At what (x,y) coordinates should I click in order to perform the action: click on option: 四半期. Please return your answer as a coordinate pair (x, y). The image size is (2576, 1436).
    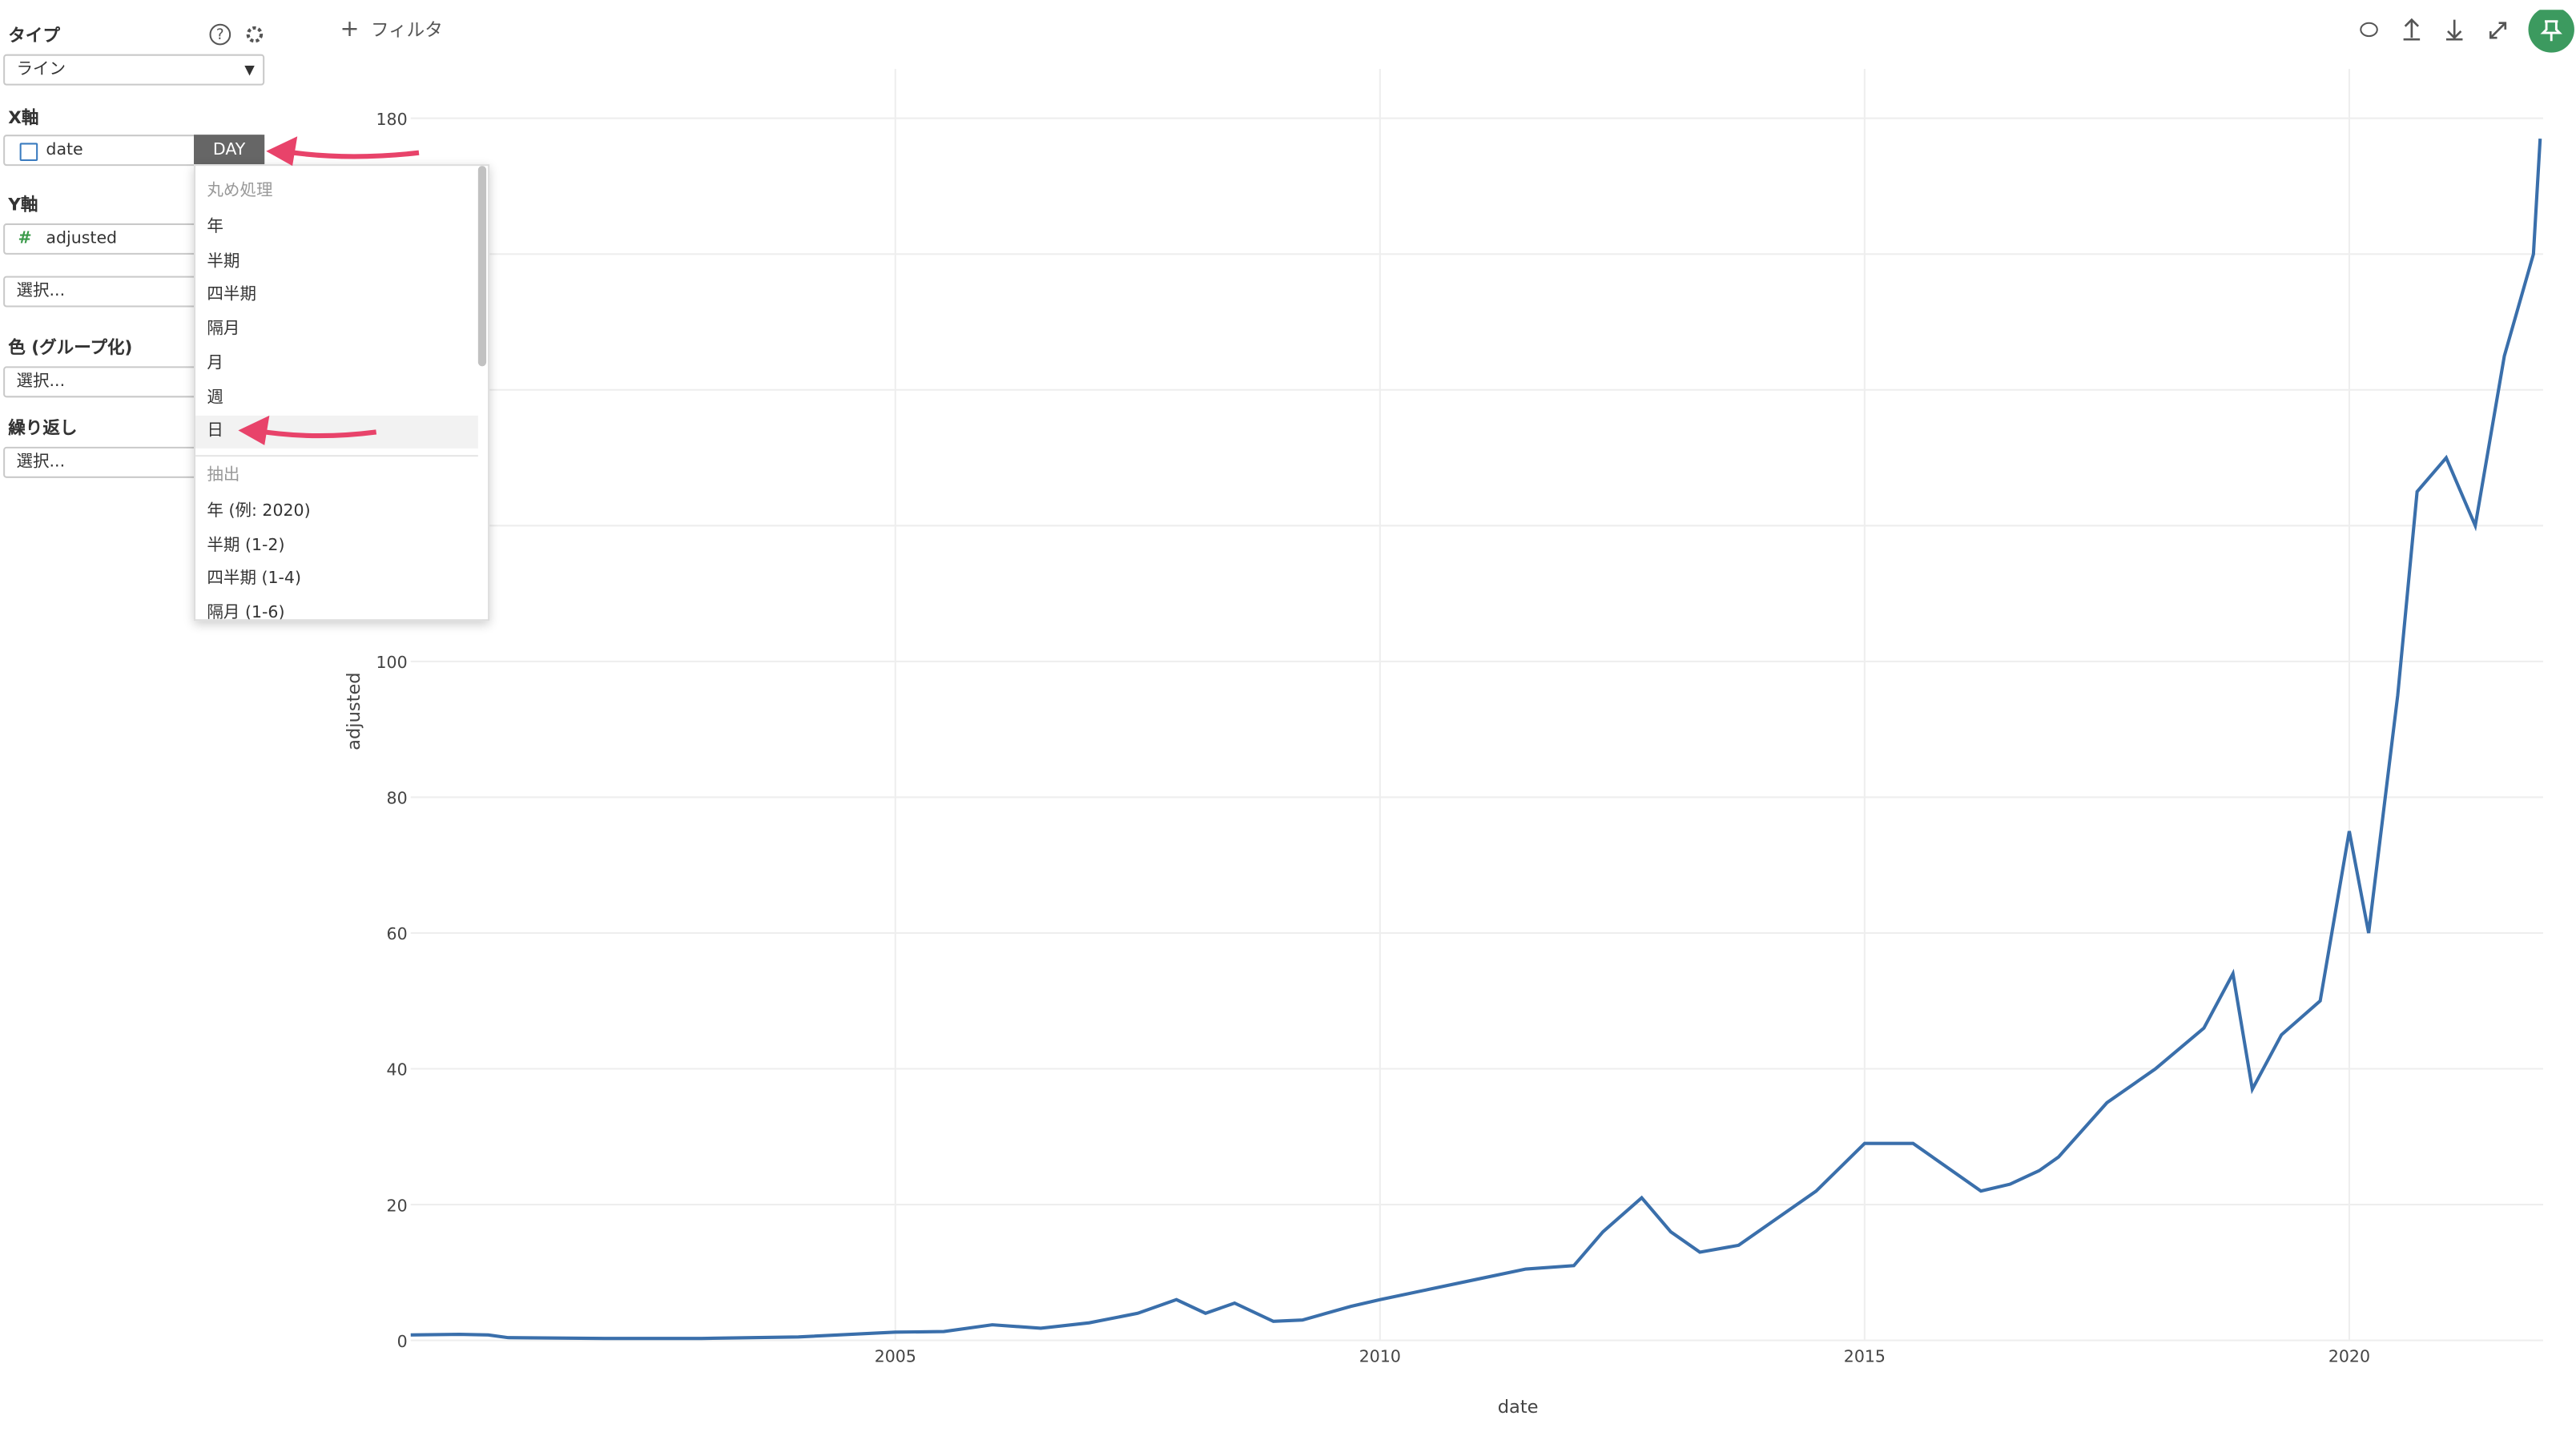
    Looking at the image, I should click on (231, 295).